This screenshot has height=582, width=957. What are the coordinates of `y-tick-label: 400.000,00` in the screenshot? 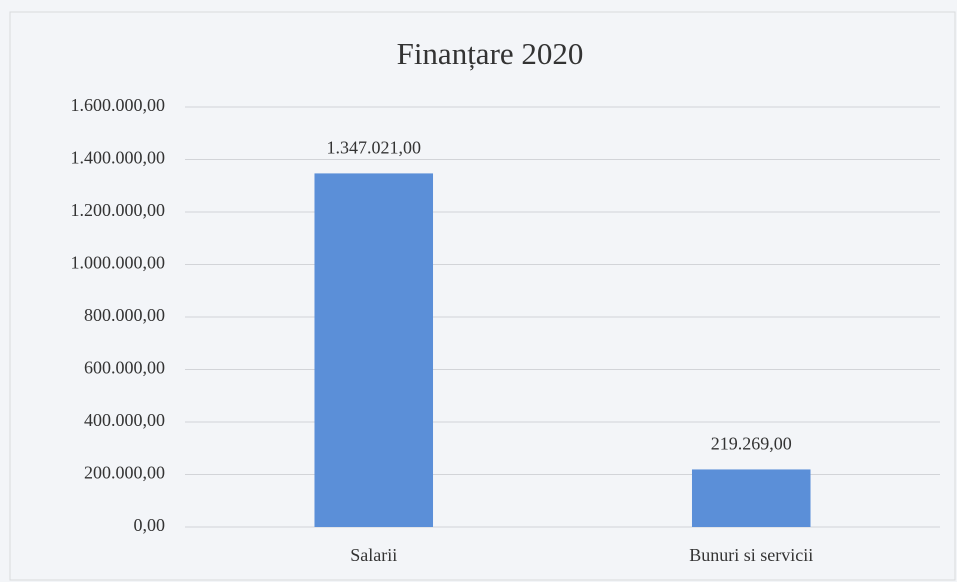 It's located at (124, 420).